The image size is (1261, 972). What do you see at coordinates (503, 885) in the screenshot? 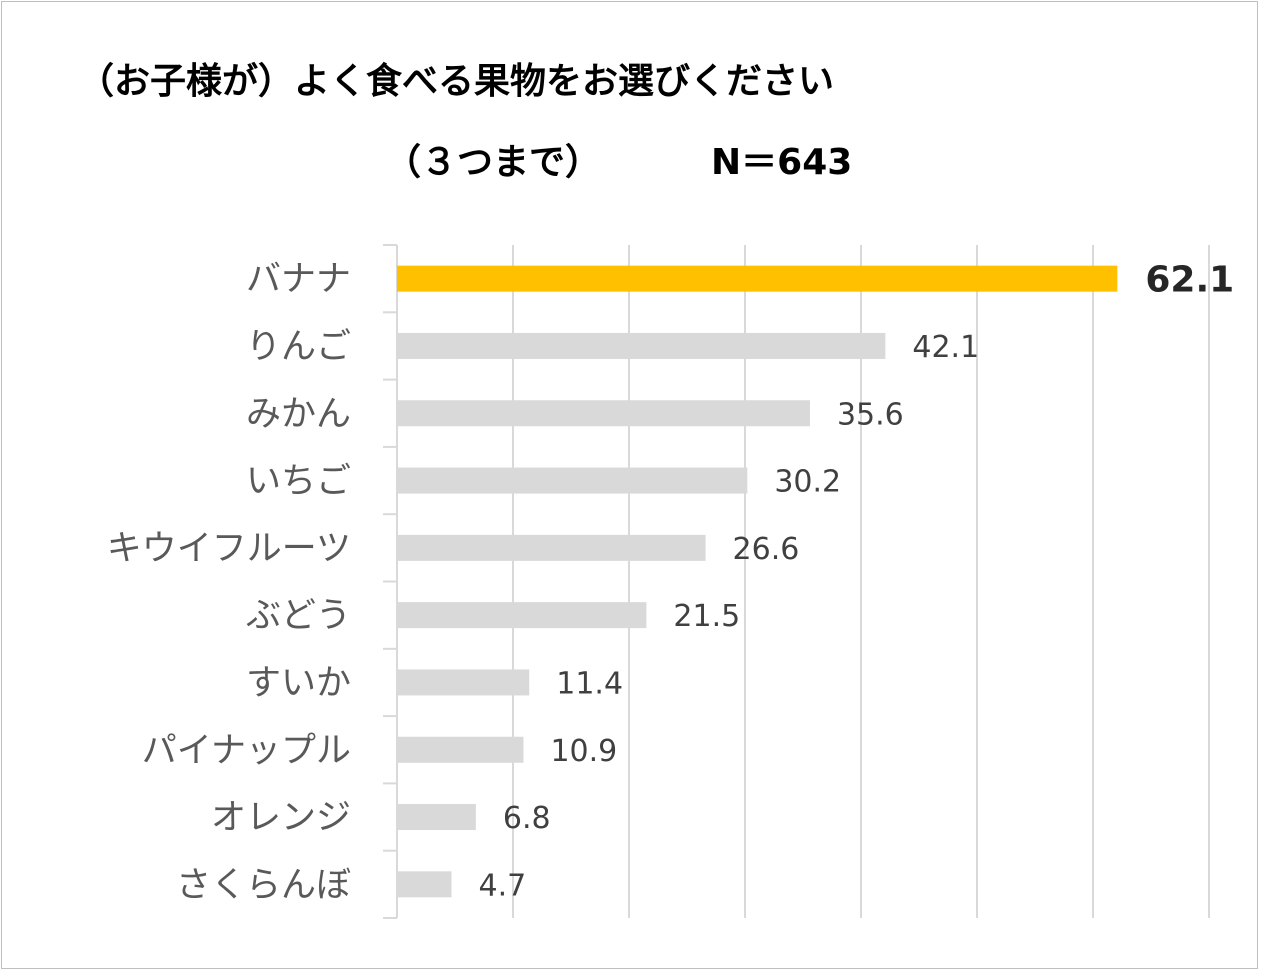
I see `data-label: 4.7` at bounding box center [503, 885].